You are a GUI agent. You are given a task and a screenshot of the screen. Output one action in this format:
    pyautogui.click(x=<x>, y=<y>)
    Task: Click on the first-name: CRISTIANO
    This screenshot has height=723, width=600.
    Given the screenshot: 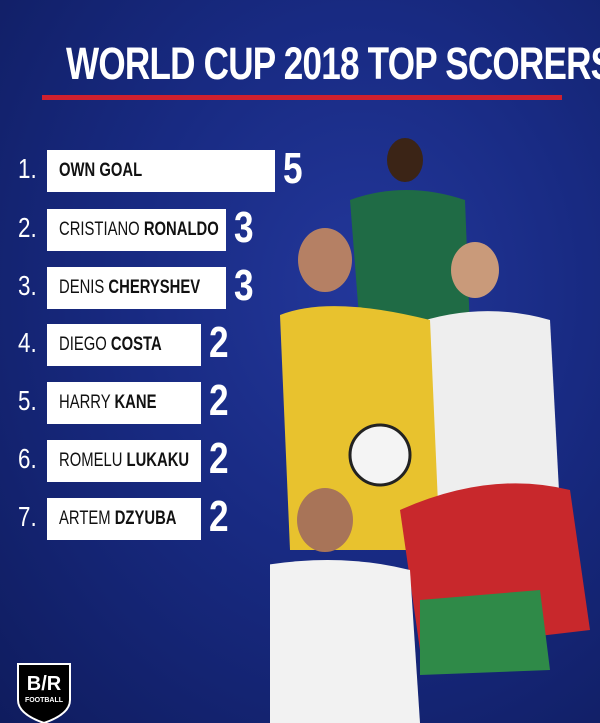 What is the action you would take?
    pyautogui.click(x=101, y=229)
    